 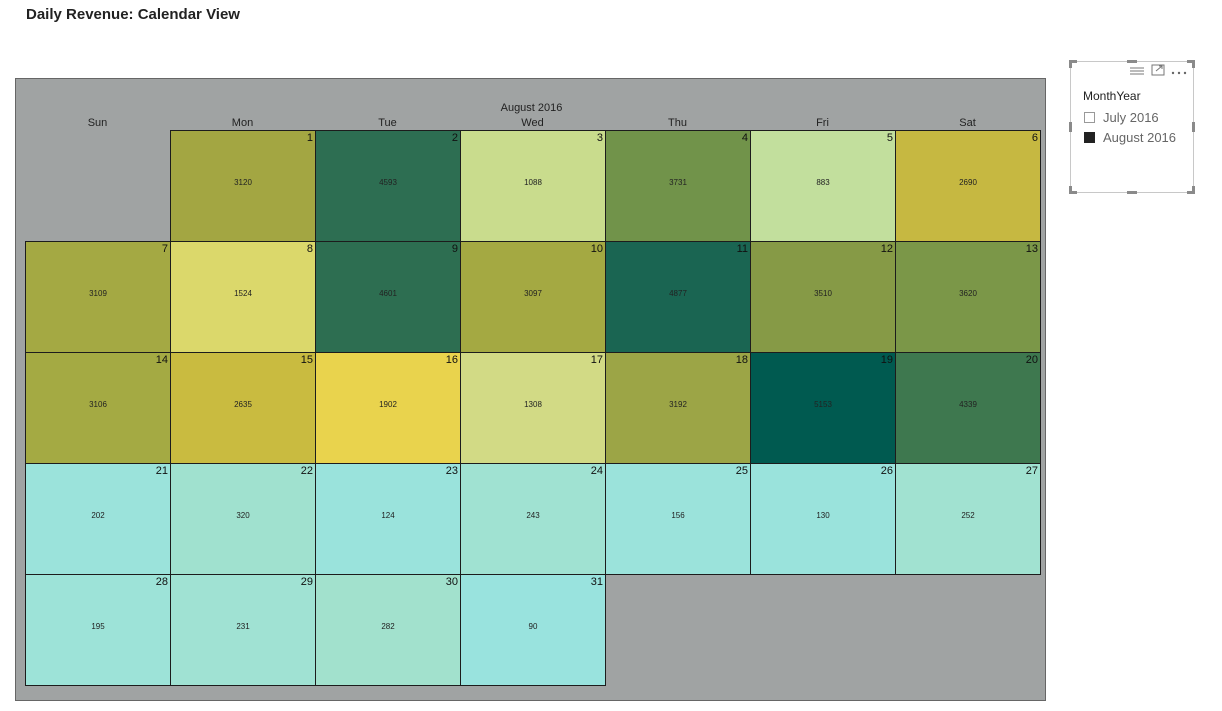 I want to click on day-number: 14, so click(x=161, y=360).